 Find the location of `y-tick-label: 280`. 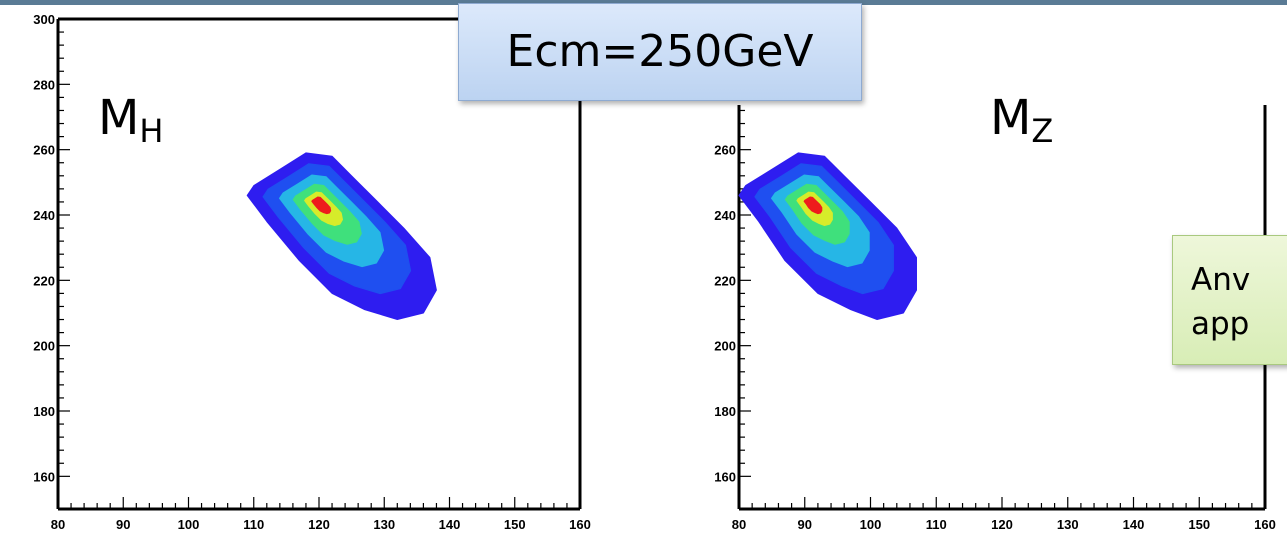

y-tick-label: 280 is located at coordinates (44, 84).